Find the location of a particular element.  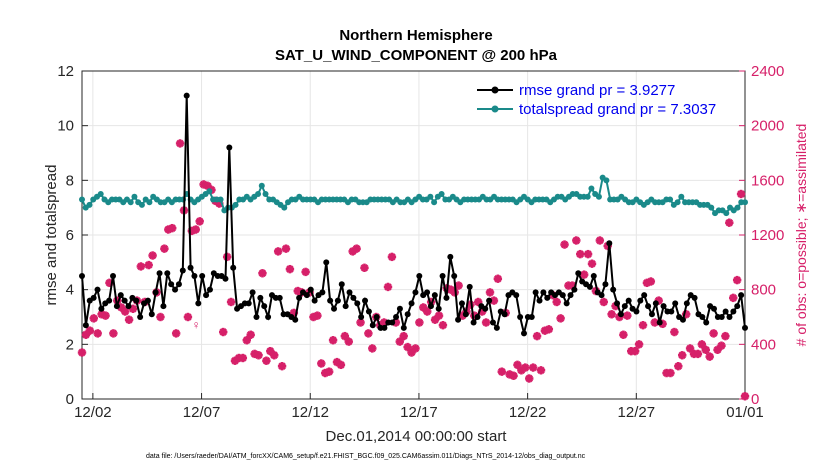

y-tick-label: 0 is located at coordinates (70, 399).